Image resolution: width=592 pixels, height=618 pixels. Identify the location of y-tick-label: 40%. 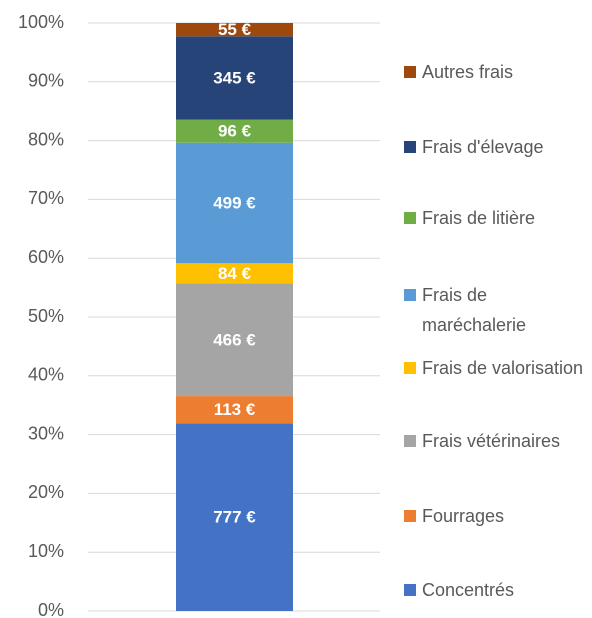
(46, 375).